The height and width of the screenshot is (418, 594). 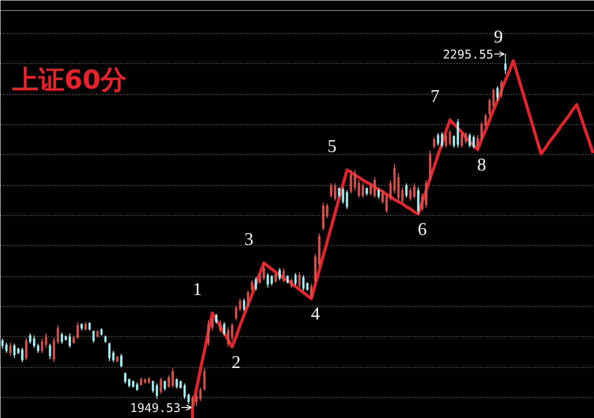 What do you see at coordinates (197, 289) in the screenshot?
I see `annotation: 1` at bounding box center [197, 289].